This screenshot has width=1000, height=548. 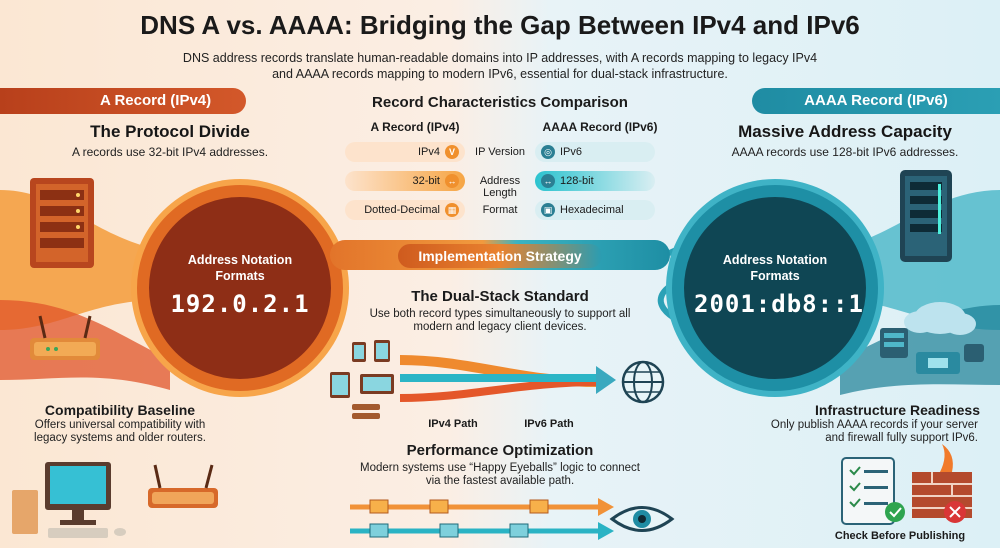 I want to click on row-a-value: Dotted-Decimal, so click(x=402, y=210).